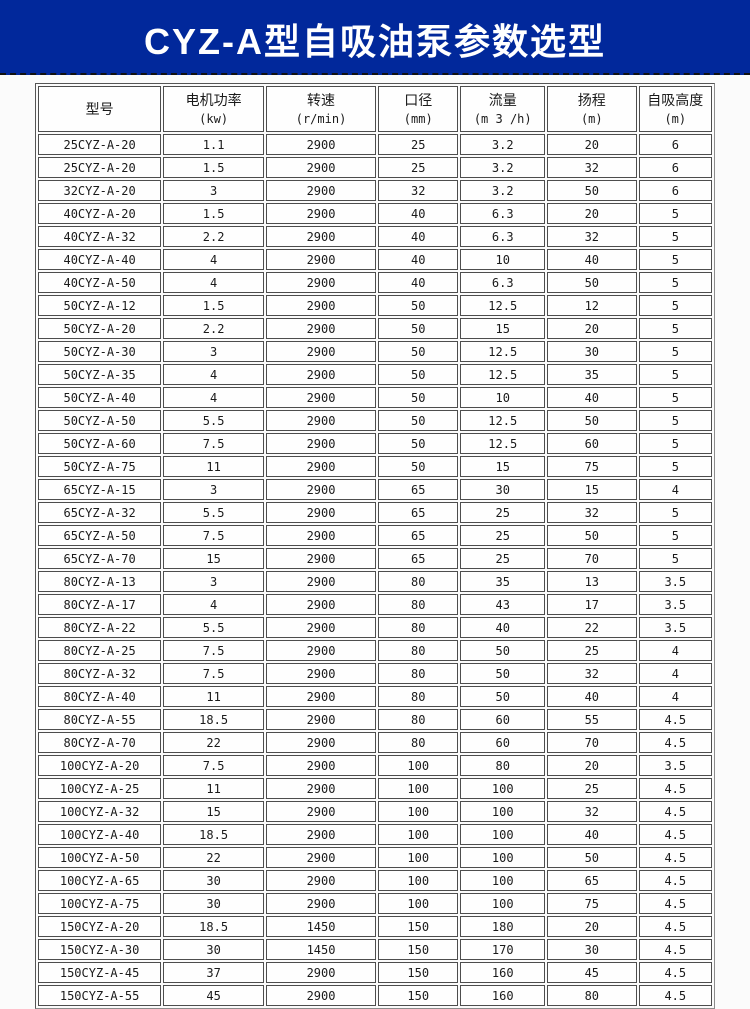 This screenshot has width=750, height=1009. I want to click on table-row: 50CYZ-A-75 11 2900 50 15 75 5, so click(375, 466).